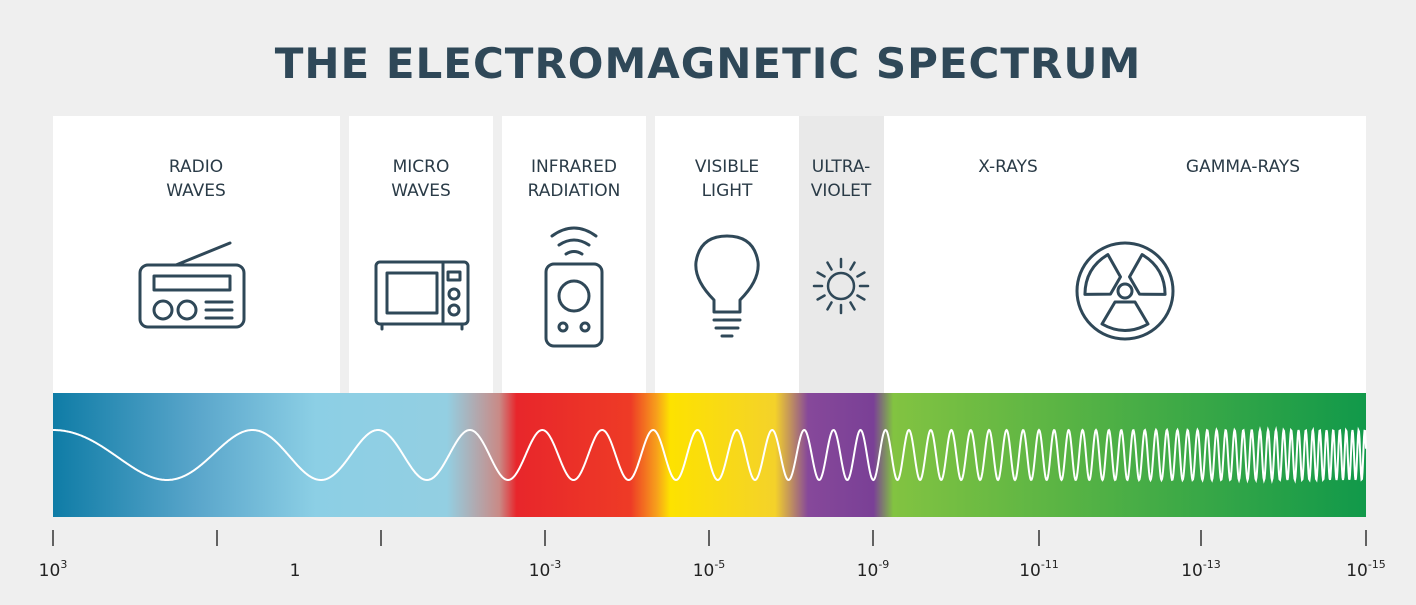  What do you see at coordinates (710, 455) in the screenshot?
I see `wave` at bounding box center [710, 455].